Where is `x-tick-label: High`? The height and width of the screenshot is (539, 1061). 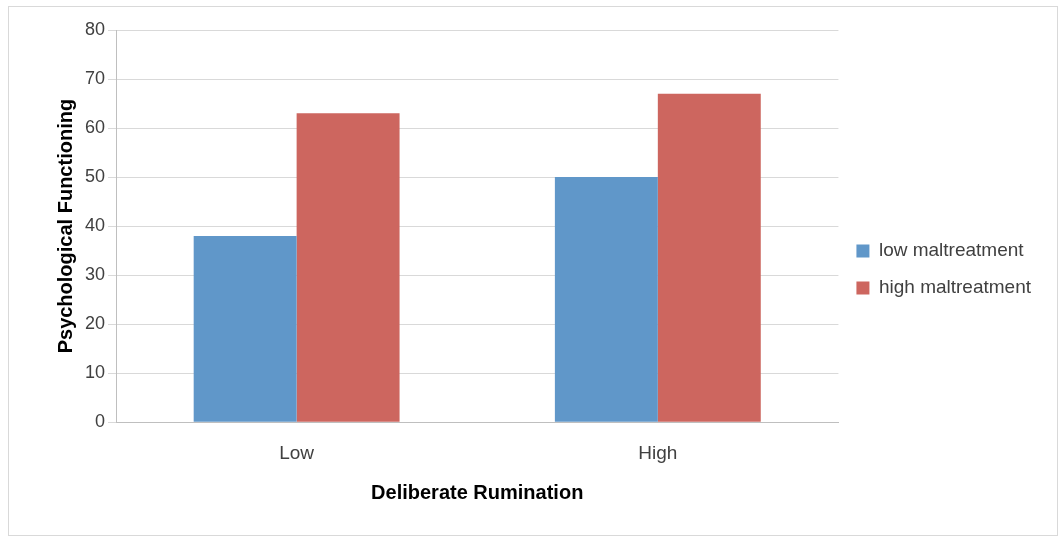
x-tick-label: High is located at coordinates (658, 452).